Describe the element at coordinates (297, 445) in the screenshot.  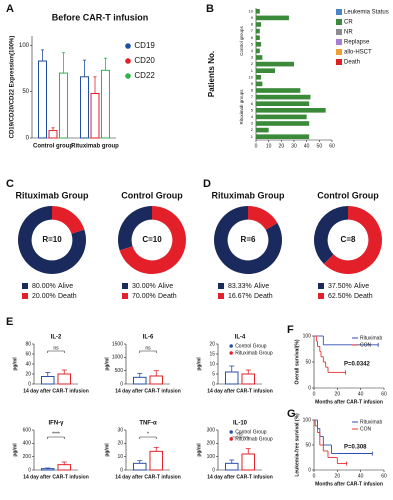
I see `y-axis-label: Leukemia-free survival (%)` at that location.